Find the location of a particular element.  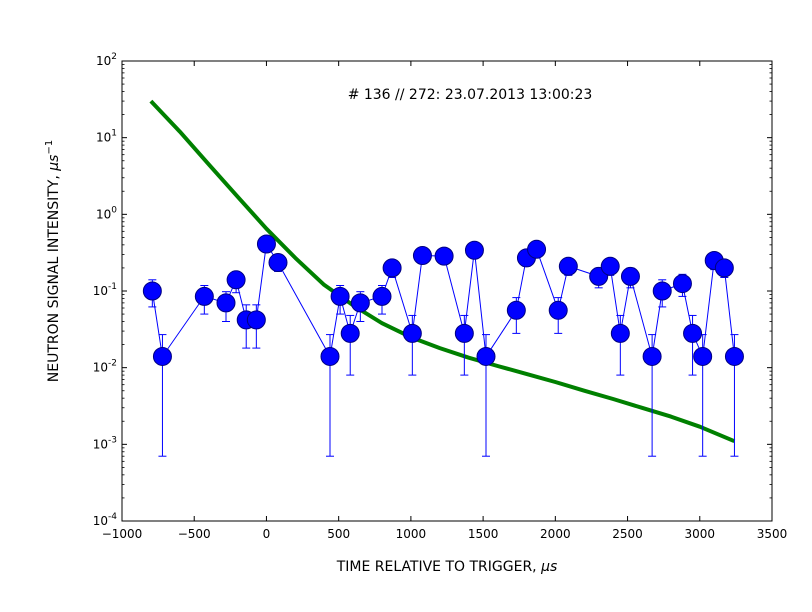

y-axis-label-unit-exponent: −1 is located at coordinates (49, 147).